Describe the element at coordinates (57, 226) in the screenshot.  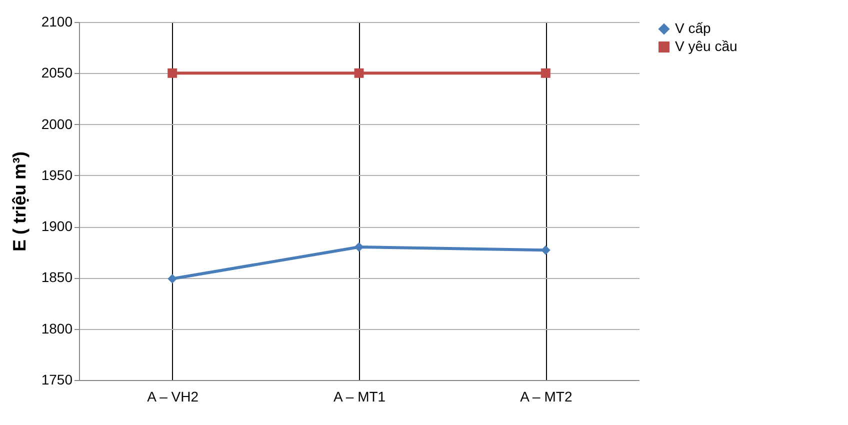
I see `y-tick-label: 1900` at that location.